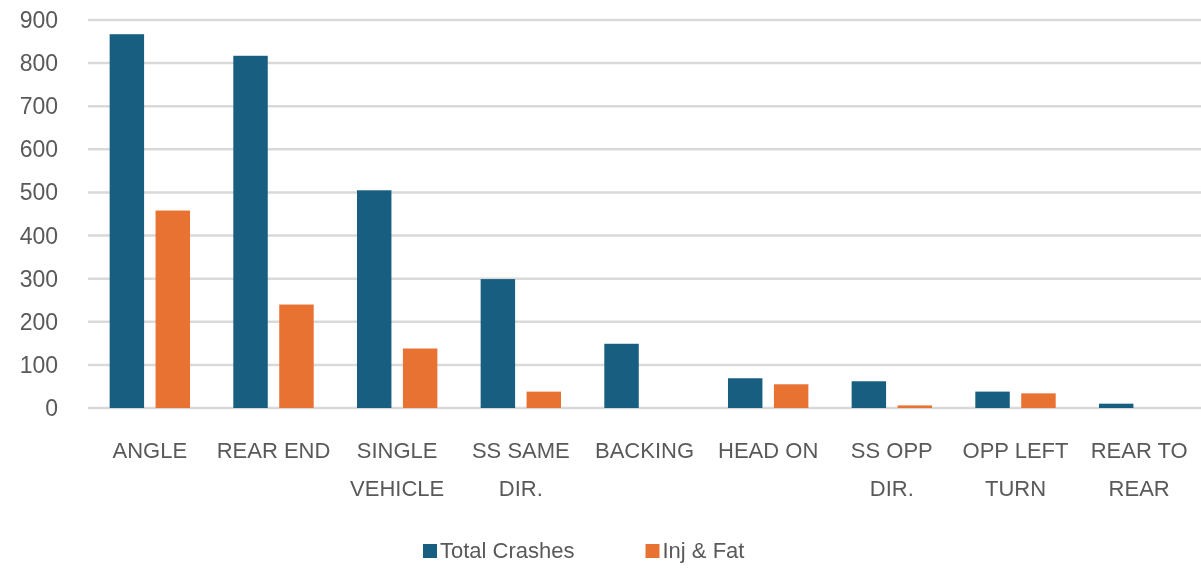 The image size is (1201, 575). I want to click on x-tick-label: SINGLE VEHICLE, so click(397, 469).